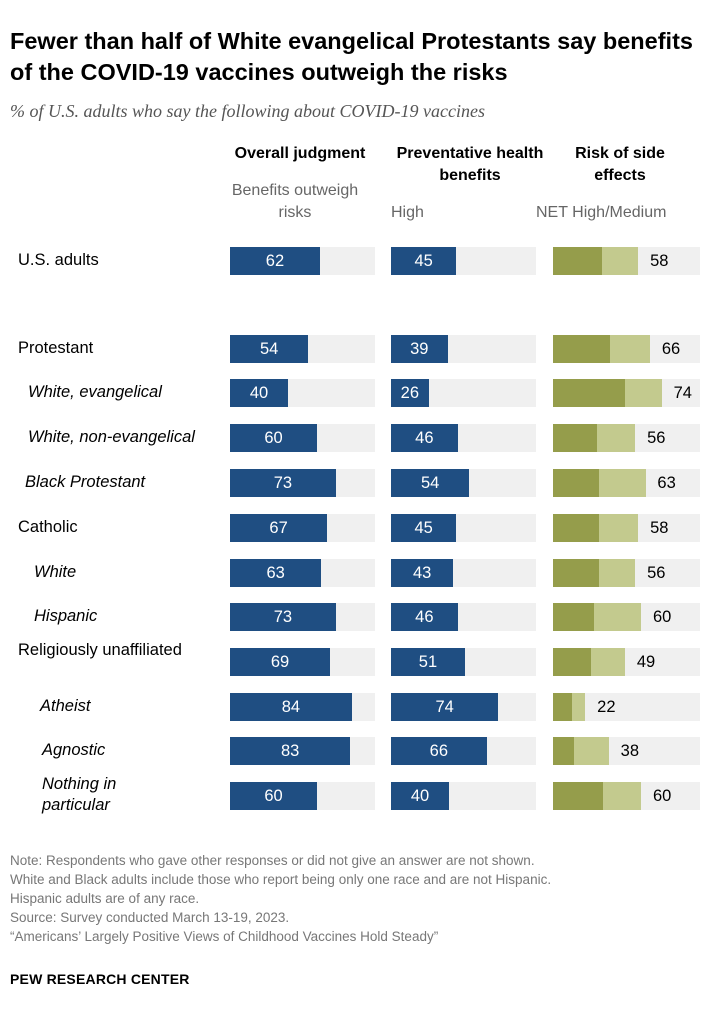 The image size is (714, 1023). I want to click on row-label: Atheist, so click(65, 706).